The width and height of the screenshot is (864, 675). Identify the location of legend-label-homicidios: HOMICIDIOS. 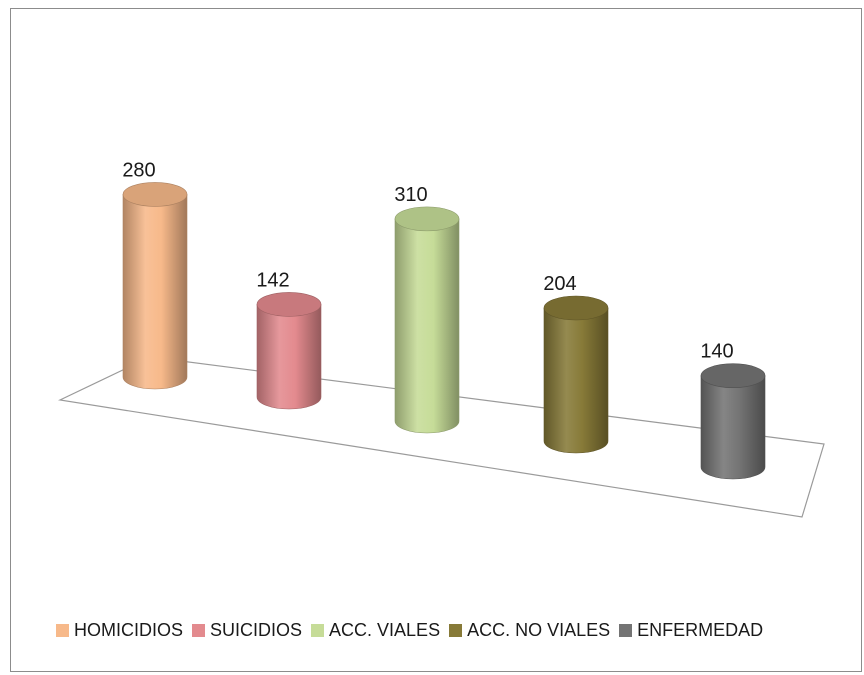
(129, 630).